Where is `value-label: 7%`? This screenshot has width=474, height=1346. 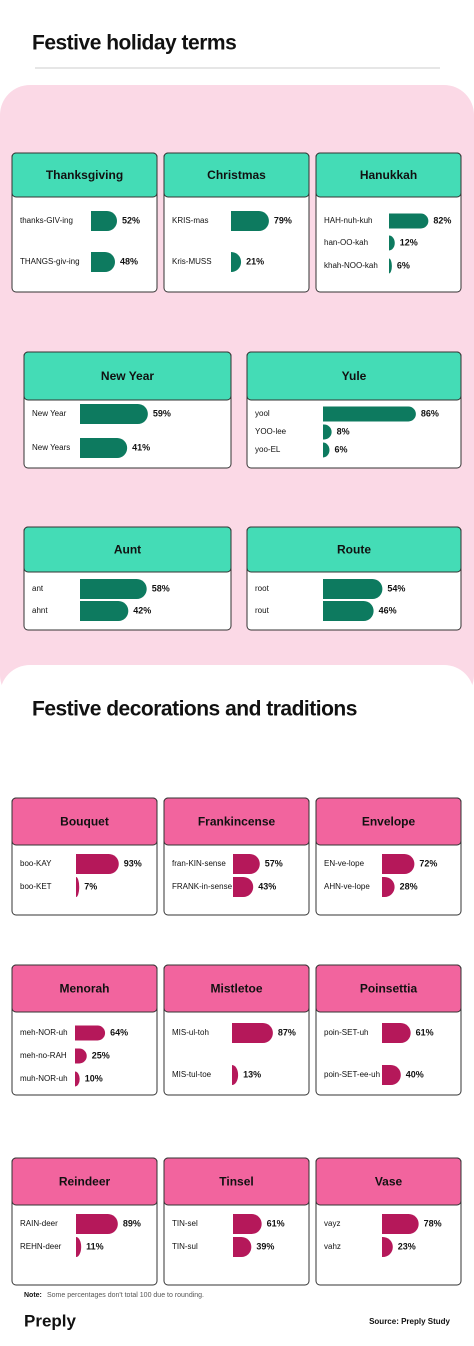 value-label: 7% is located at coordinates (90, 886).